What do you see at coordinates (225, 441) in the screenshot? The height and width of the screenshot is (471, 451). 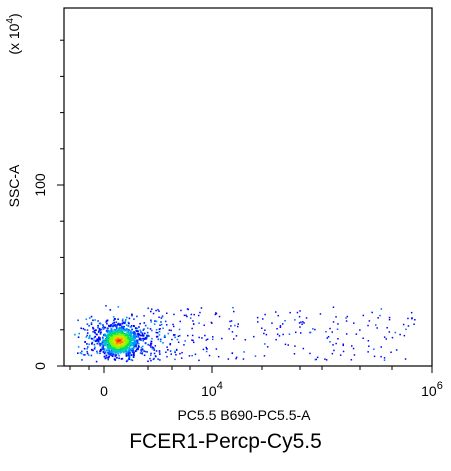 I see `figure-title: FCER1-Percp-Cy5.5` at bounding box center [225, 441].